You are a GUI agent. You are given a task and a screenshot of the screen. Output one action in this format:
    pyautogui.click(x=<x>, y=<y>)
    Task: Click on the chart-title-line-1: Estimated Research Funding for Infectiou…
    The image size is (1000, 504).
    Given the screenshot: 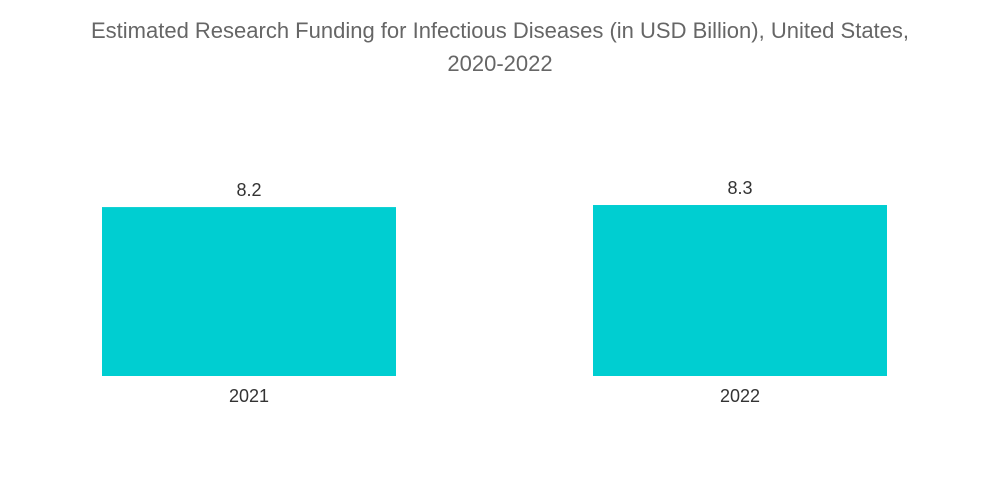 What is the action you would take?
    pyautogui.click(x=500, y=30)
    